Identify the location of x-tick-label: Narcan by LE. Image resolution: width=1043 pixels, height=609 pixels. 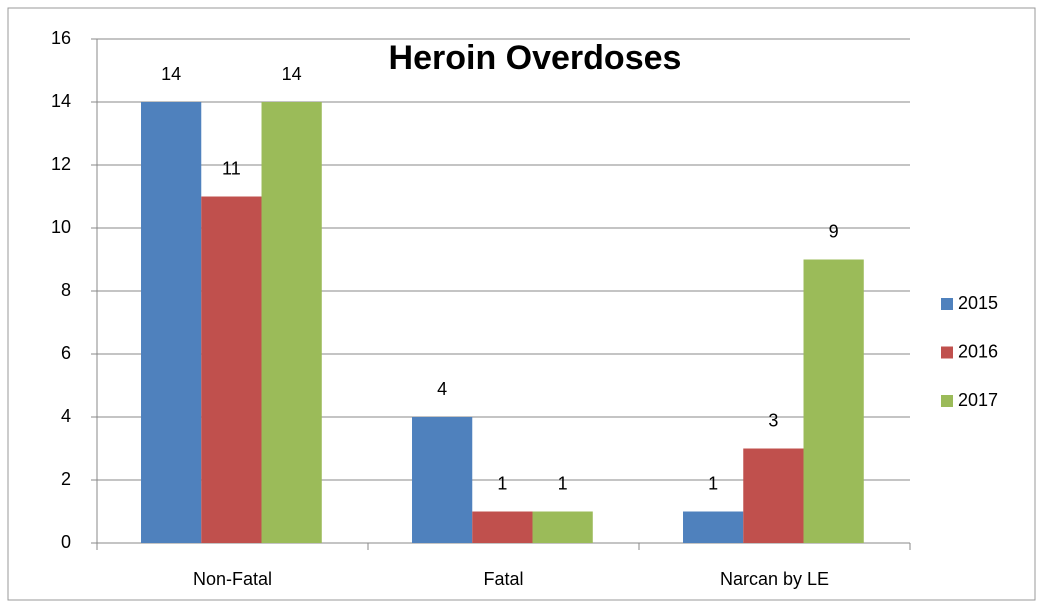
(774, 579).